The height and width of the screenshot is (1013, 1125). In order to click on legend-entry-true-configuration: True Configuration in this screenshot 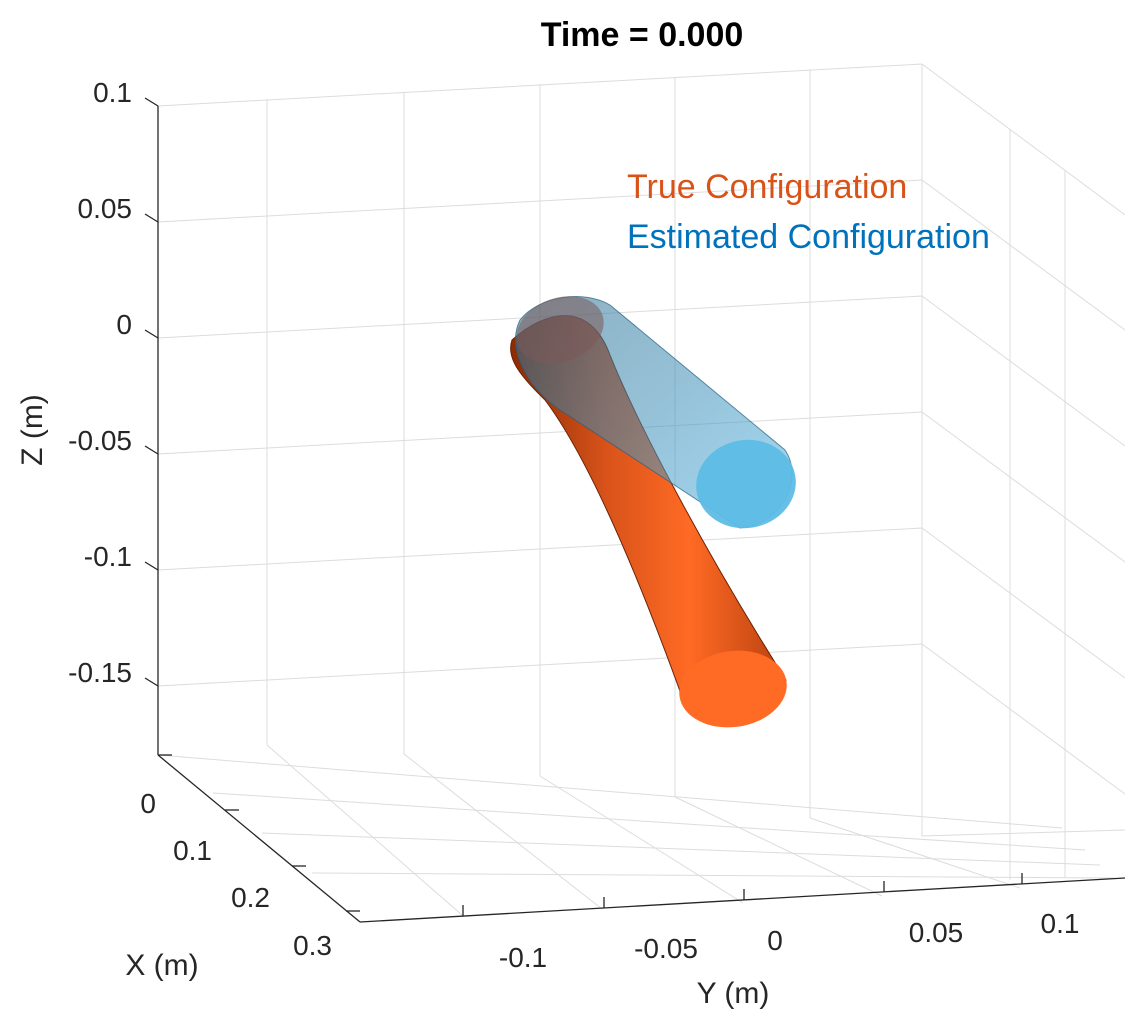, I will do `click(767, 187)`.